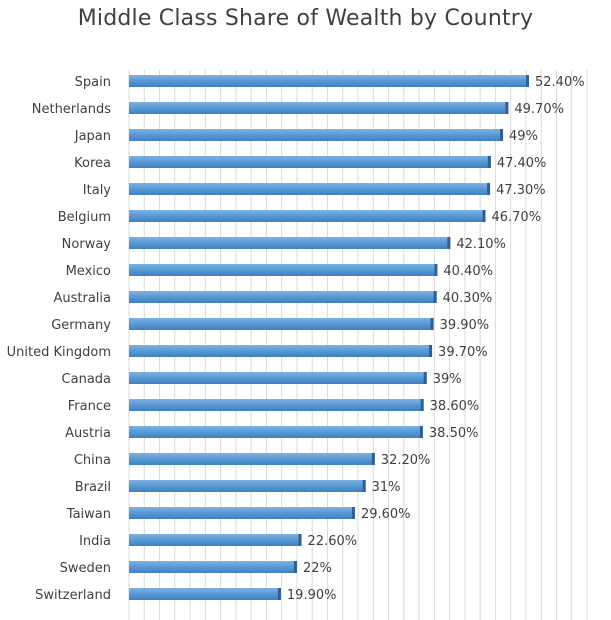 This screenshot has height=620, width=611. I want to click on category-label: Belgium, so click(84, 217).